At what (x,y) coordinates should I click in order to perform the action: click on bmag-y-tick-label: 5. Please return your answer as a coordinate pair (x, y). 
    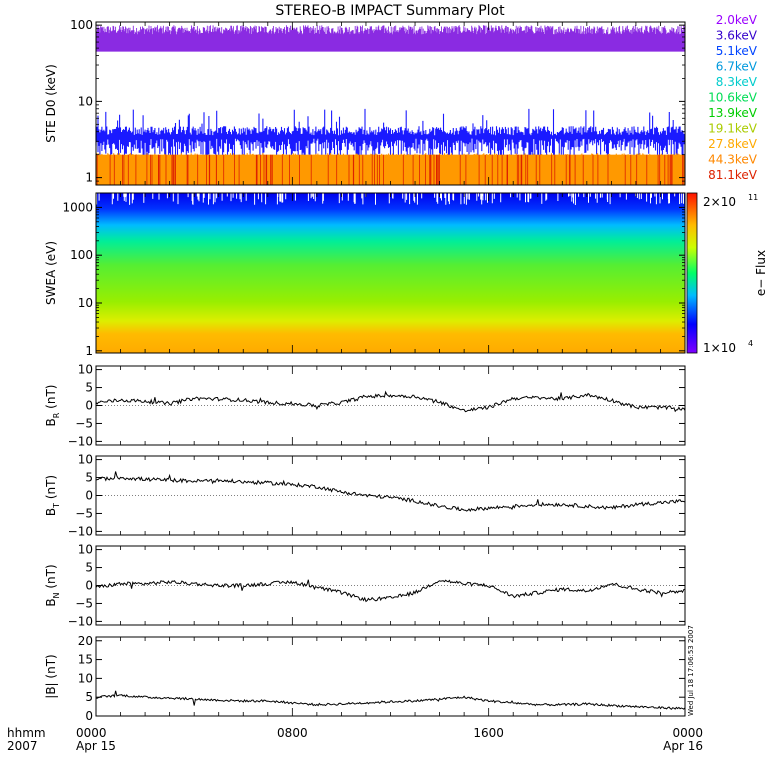
    Looking at the image, I should click on (89, 697).